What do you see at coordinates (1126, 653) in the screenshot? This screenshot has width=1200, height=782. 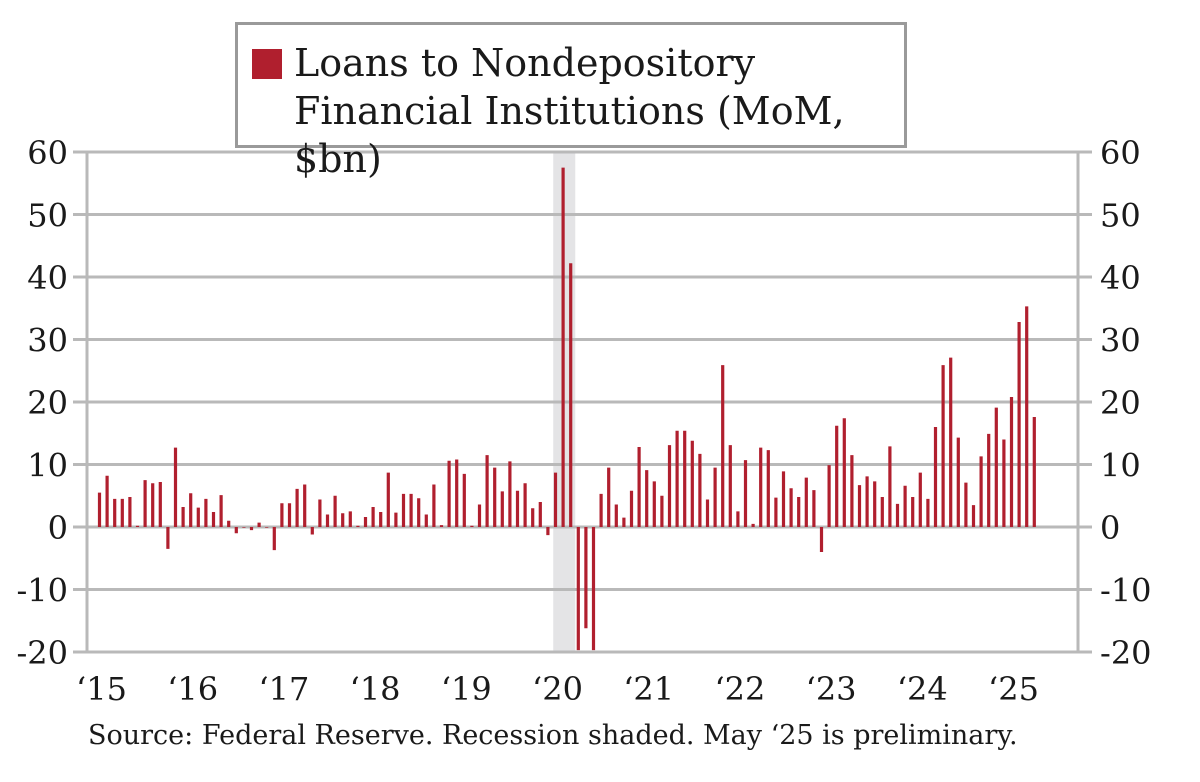 I see `y-tick-label-right: -20` at bounding box center [1126, 653].